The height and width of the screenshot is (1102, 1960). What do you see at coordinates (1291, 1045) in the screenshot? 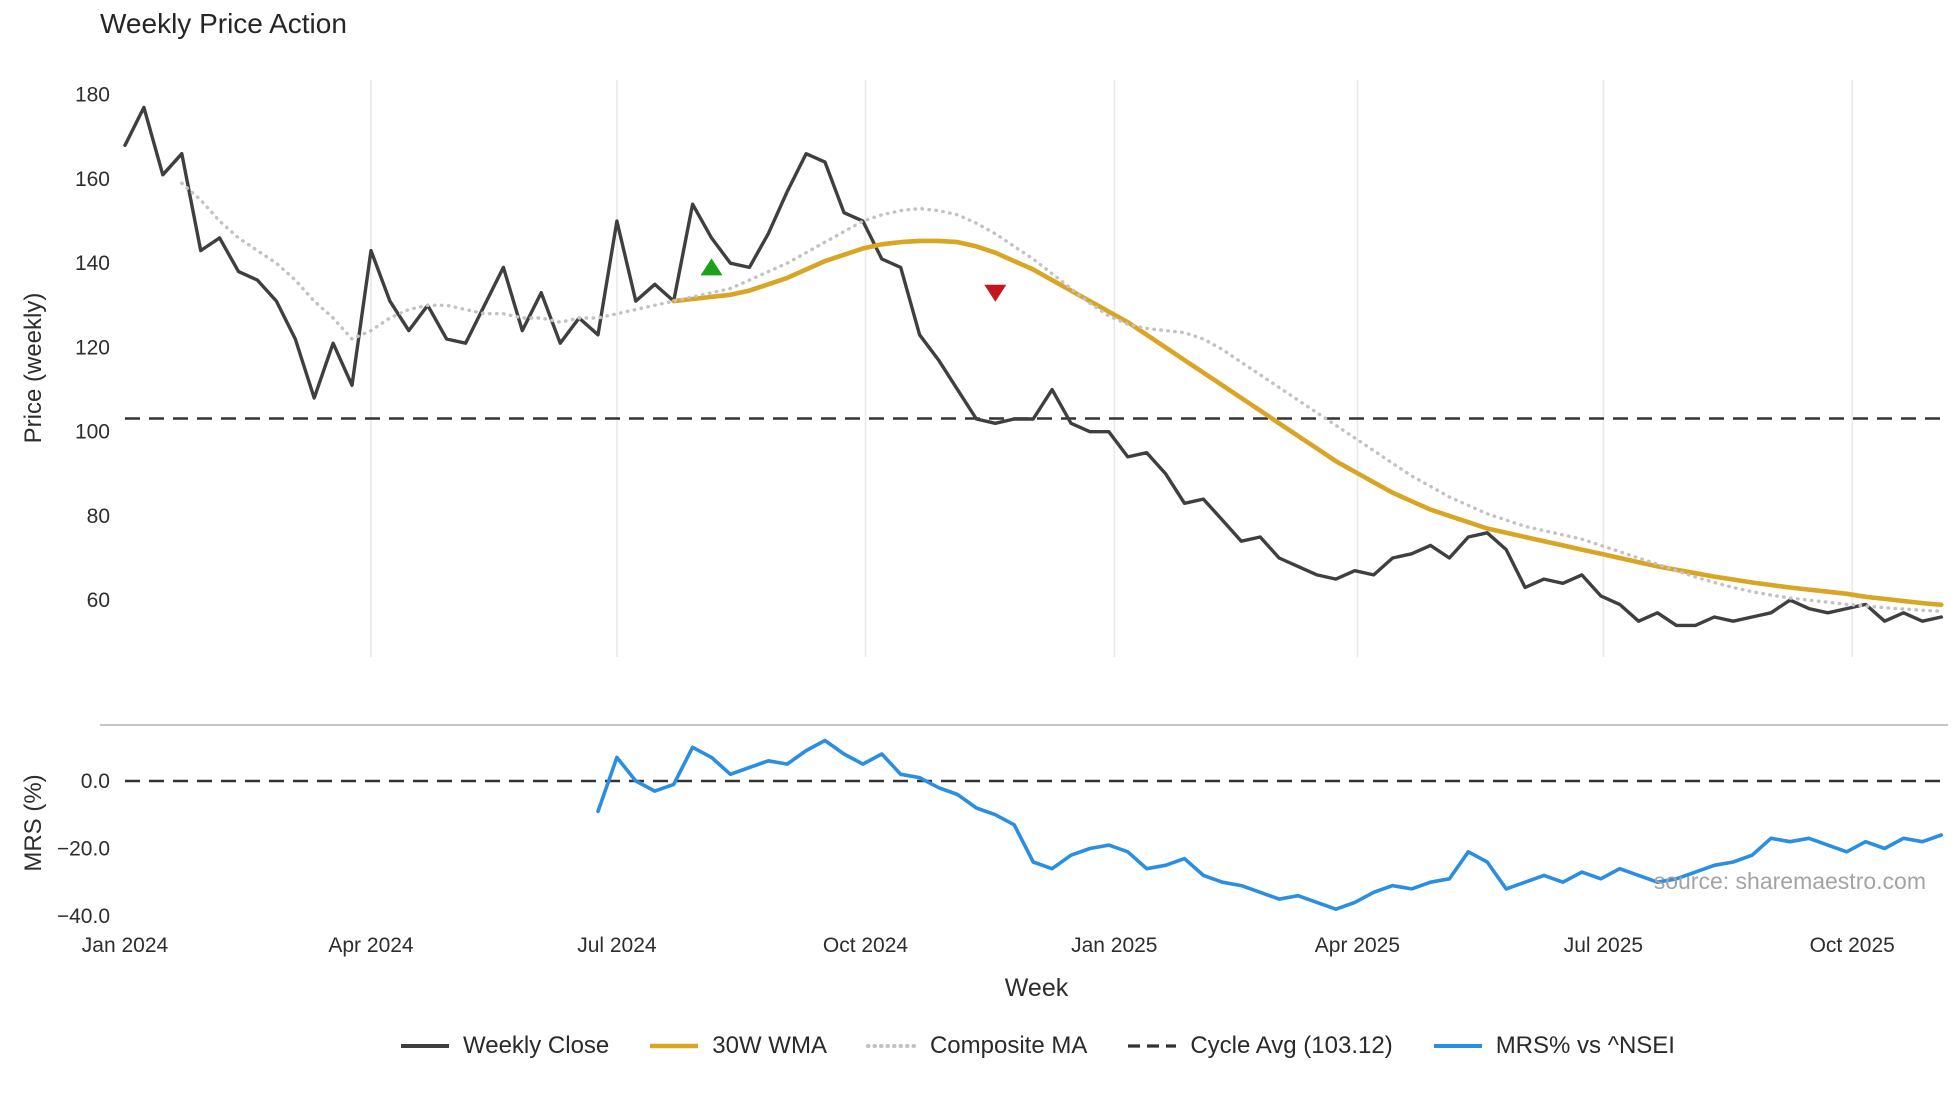
I see `legend-label: Cycle Avg (103.12)` at bounding box center [1291, 1045].